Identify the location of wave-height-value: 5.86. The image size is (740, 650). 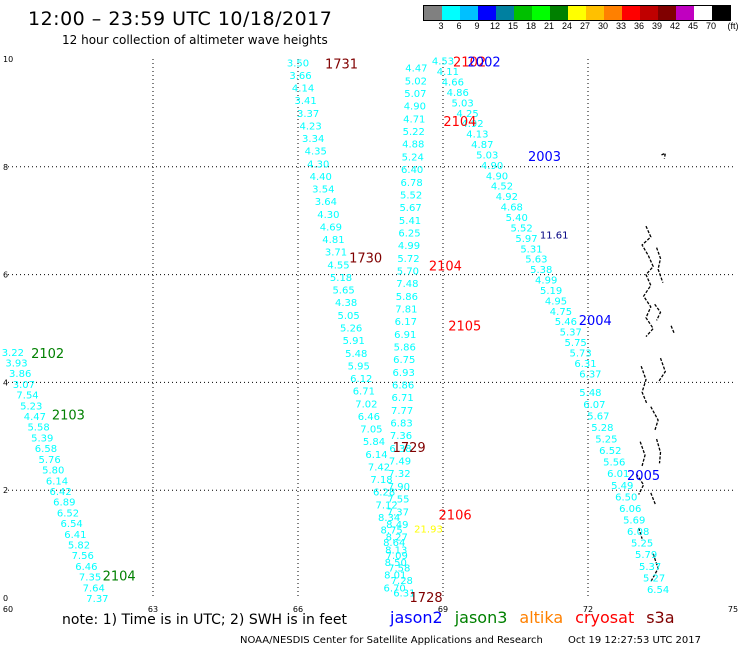
(405, 348).